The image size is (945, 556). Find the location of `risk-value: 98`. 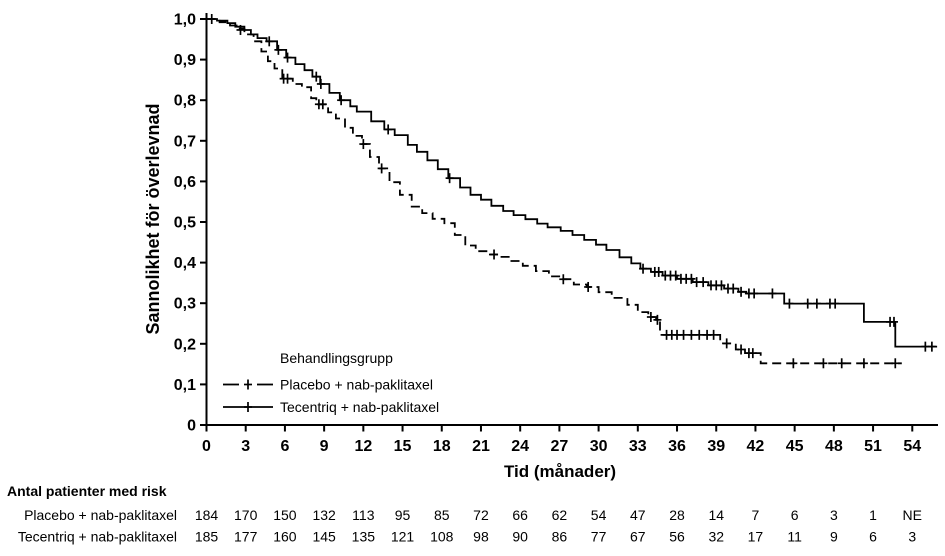

risk-value: 98 is located at coordinates (481, 537).